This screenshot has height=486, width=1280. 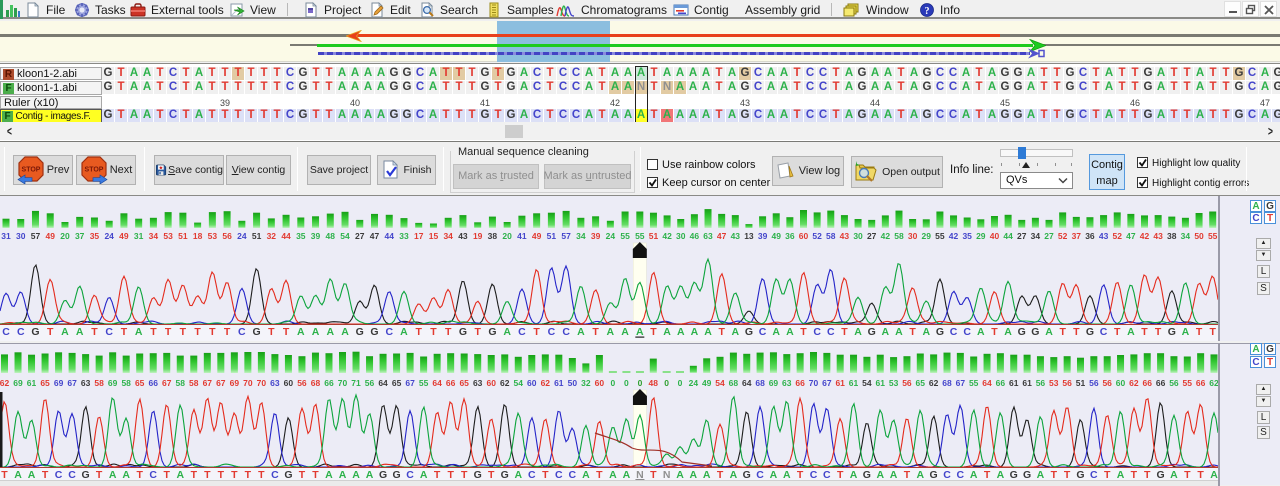 I want to click on svg-text: N, so click(x=667, y=474).